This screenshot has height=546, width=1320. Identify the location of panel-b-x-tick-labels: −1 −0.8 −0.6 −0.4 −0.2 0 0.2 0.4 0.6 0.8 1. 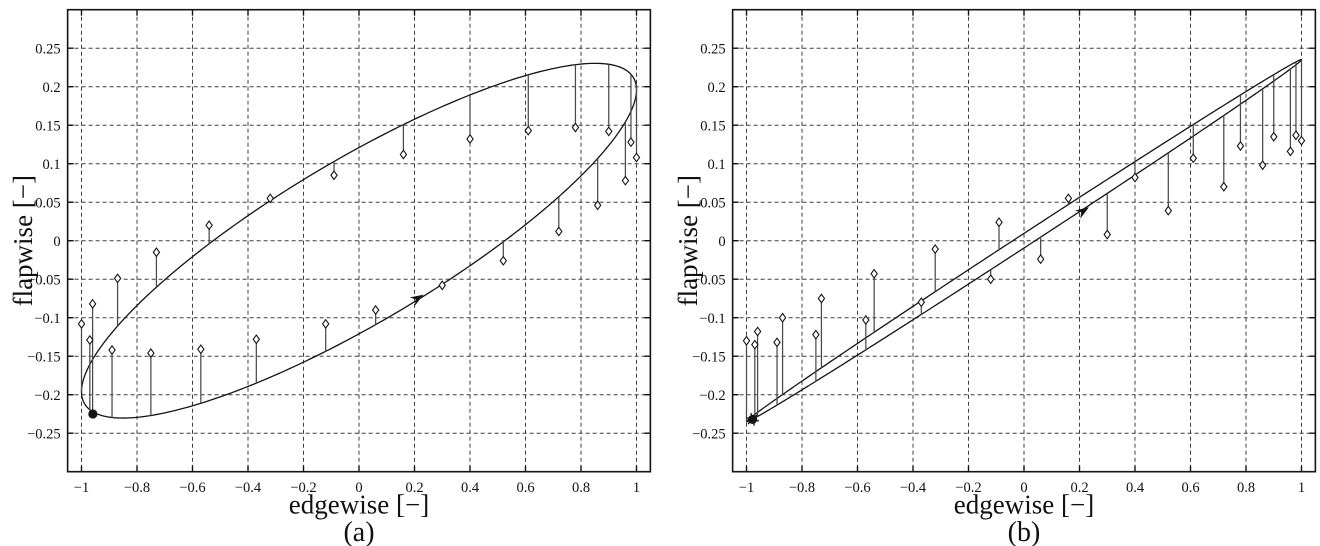
(1022, 488).